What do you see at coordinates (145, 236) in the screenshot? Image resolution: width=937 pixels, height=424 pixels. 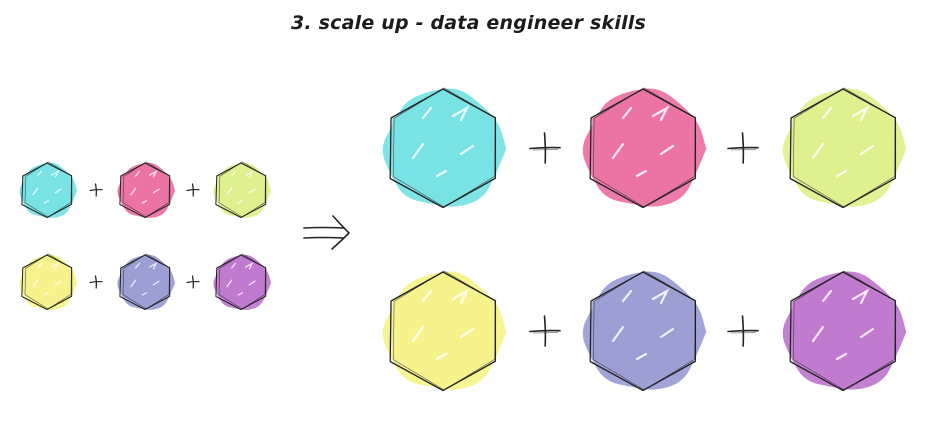 I see `small-hexagon-grid` at bounding box center [145, 236].